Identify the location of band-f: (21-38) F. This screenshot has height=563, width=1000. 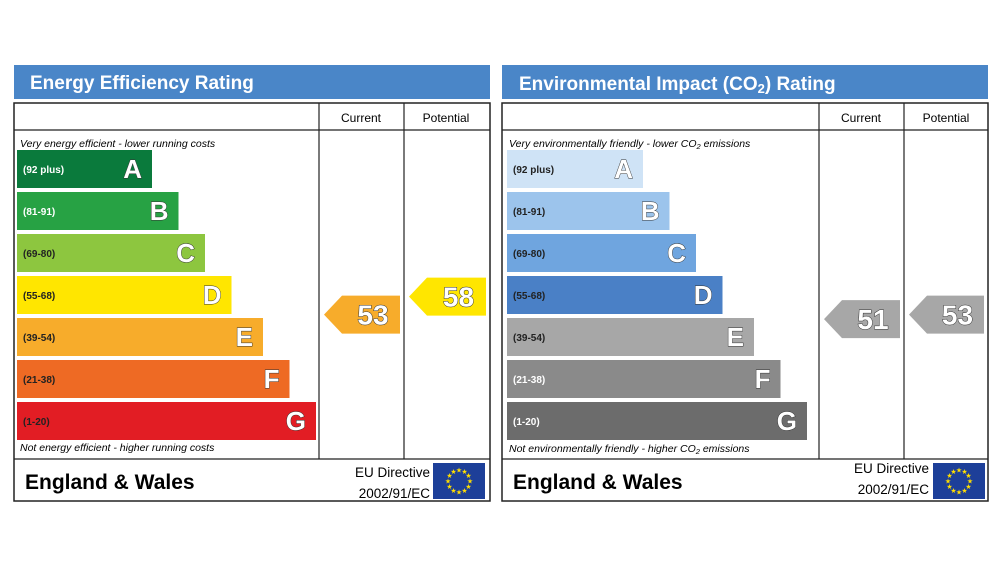
(644, 379).